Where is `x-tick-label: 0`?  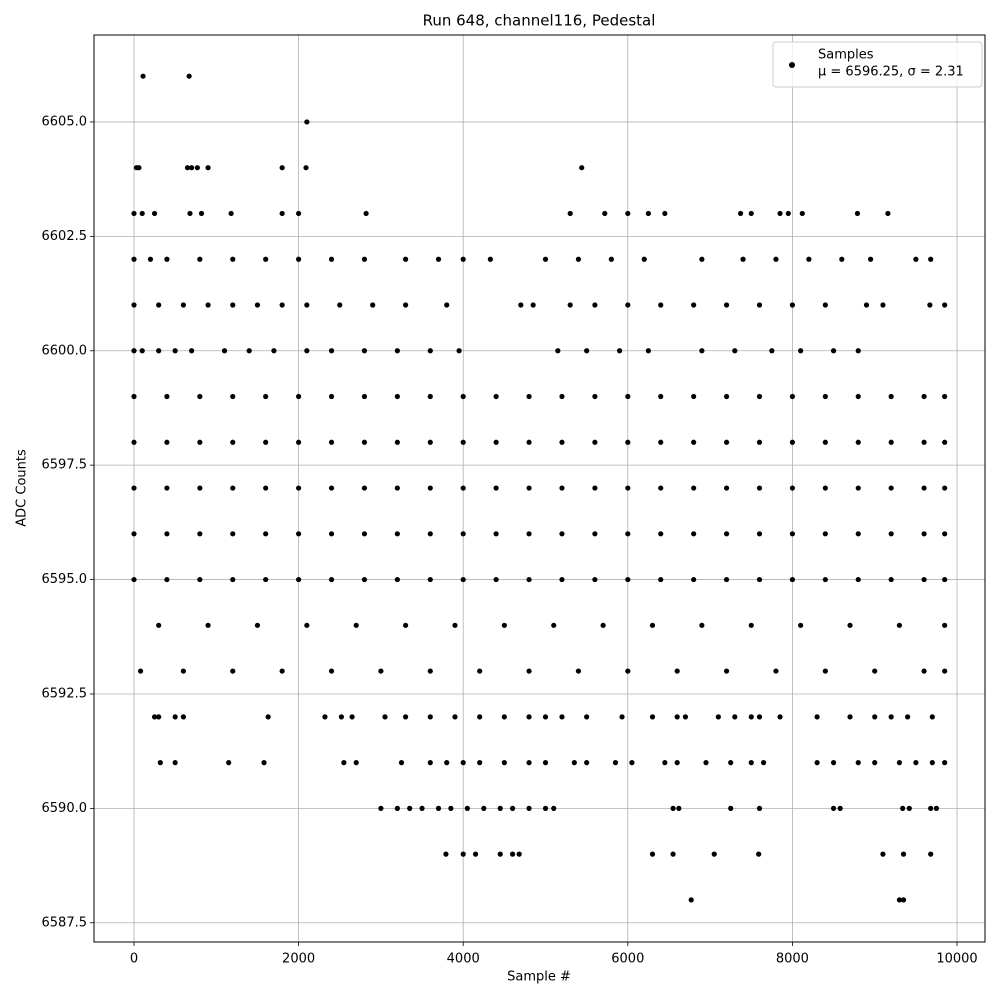
x-tick-label: 0 is located at coordinates (134, 959).